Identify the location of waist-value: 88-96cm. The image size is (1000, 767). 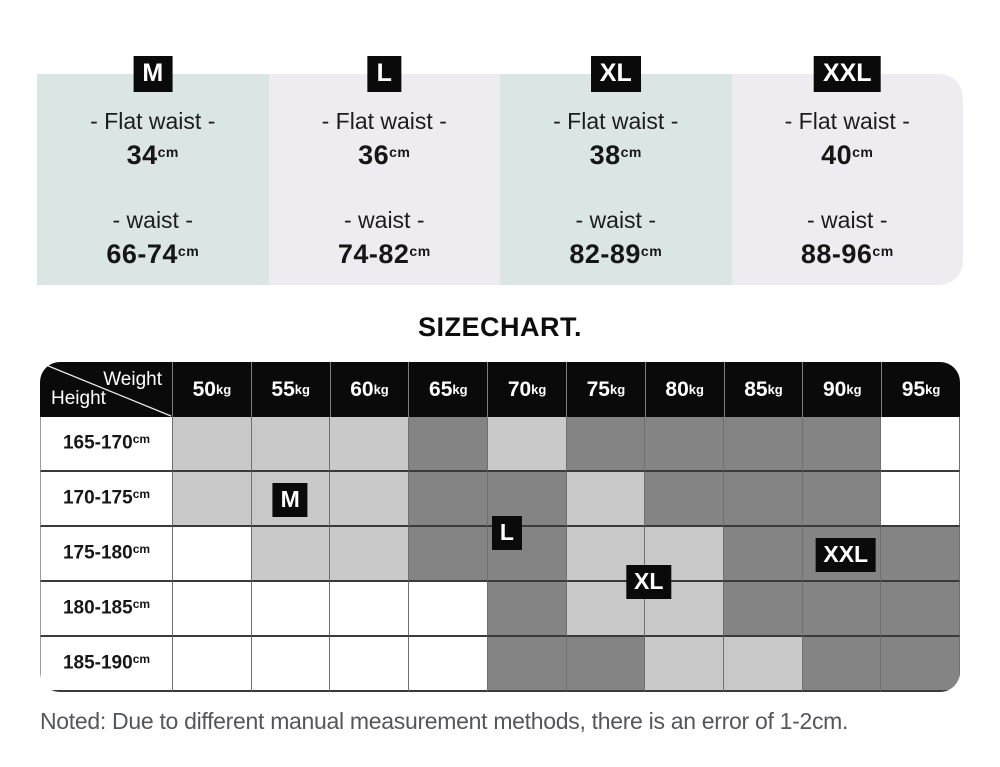
(847, 254).